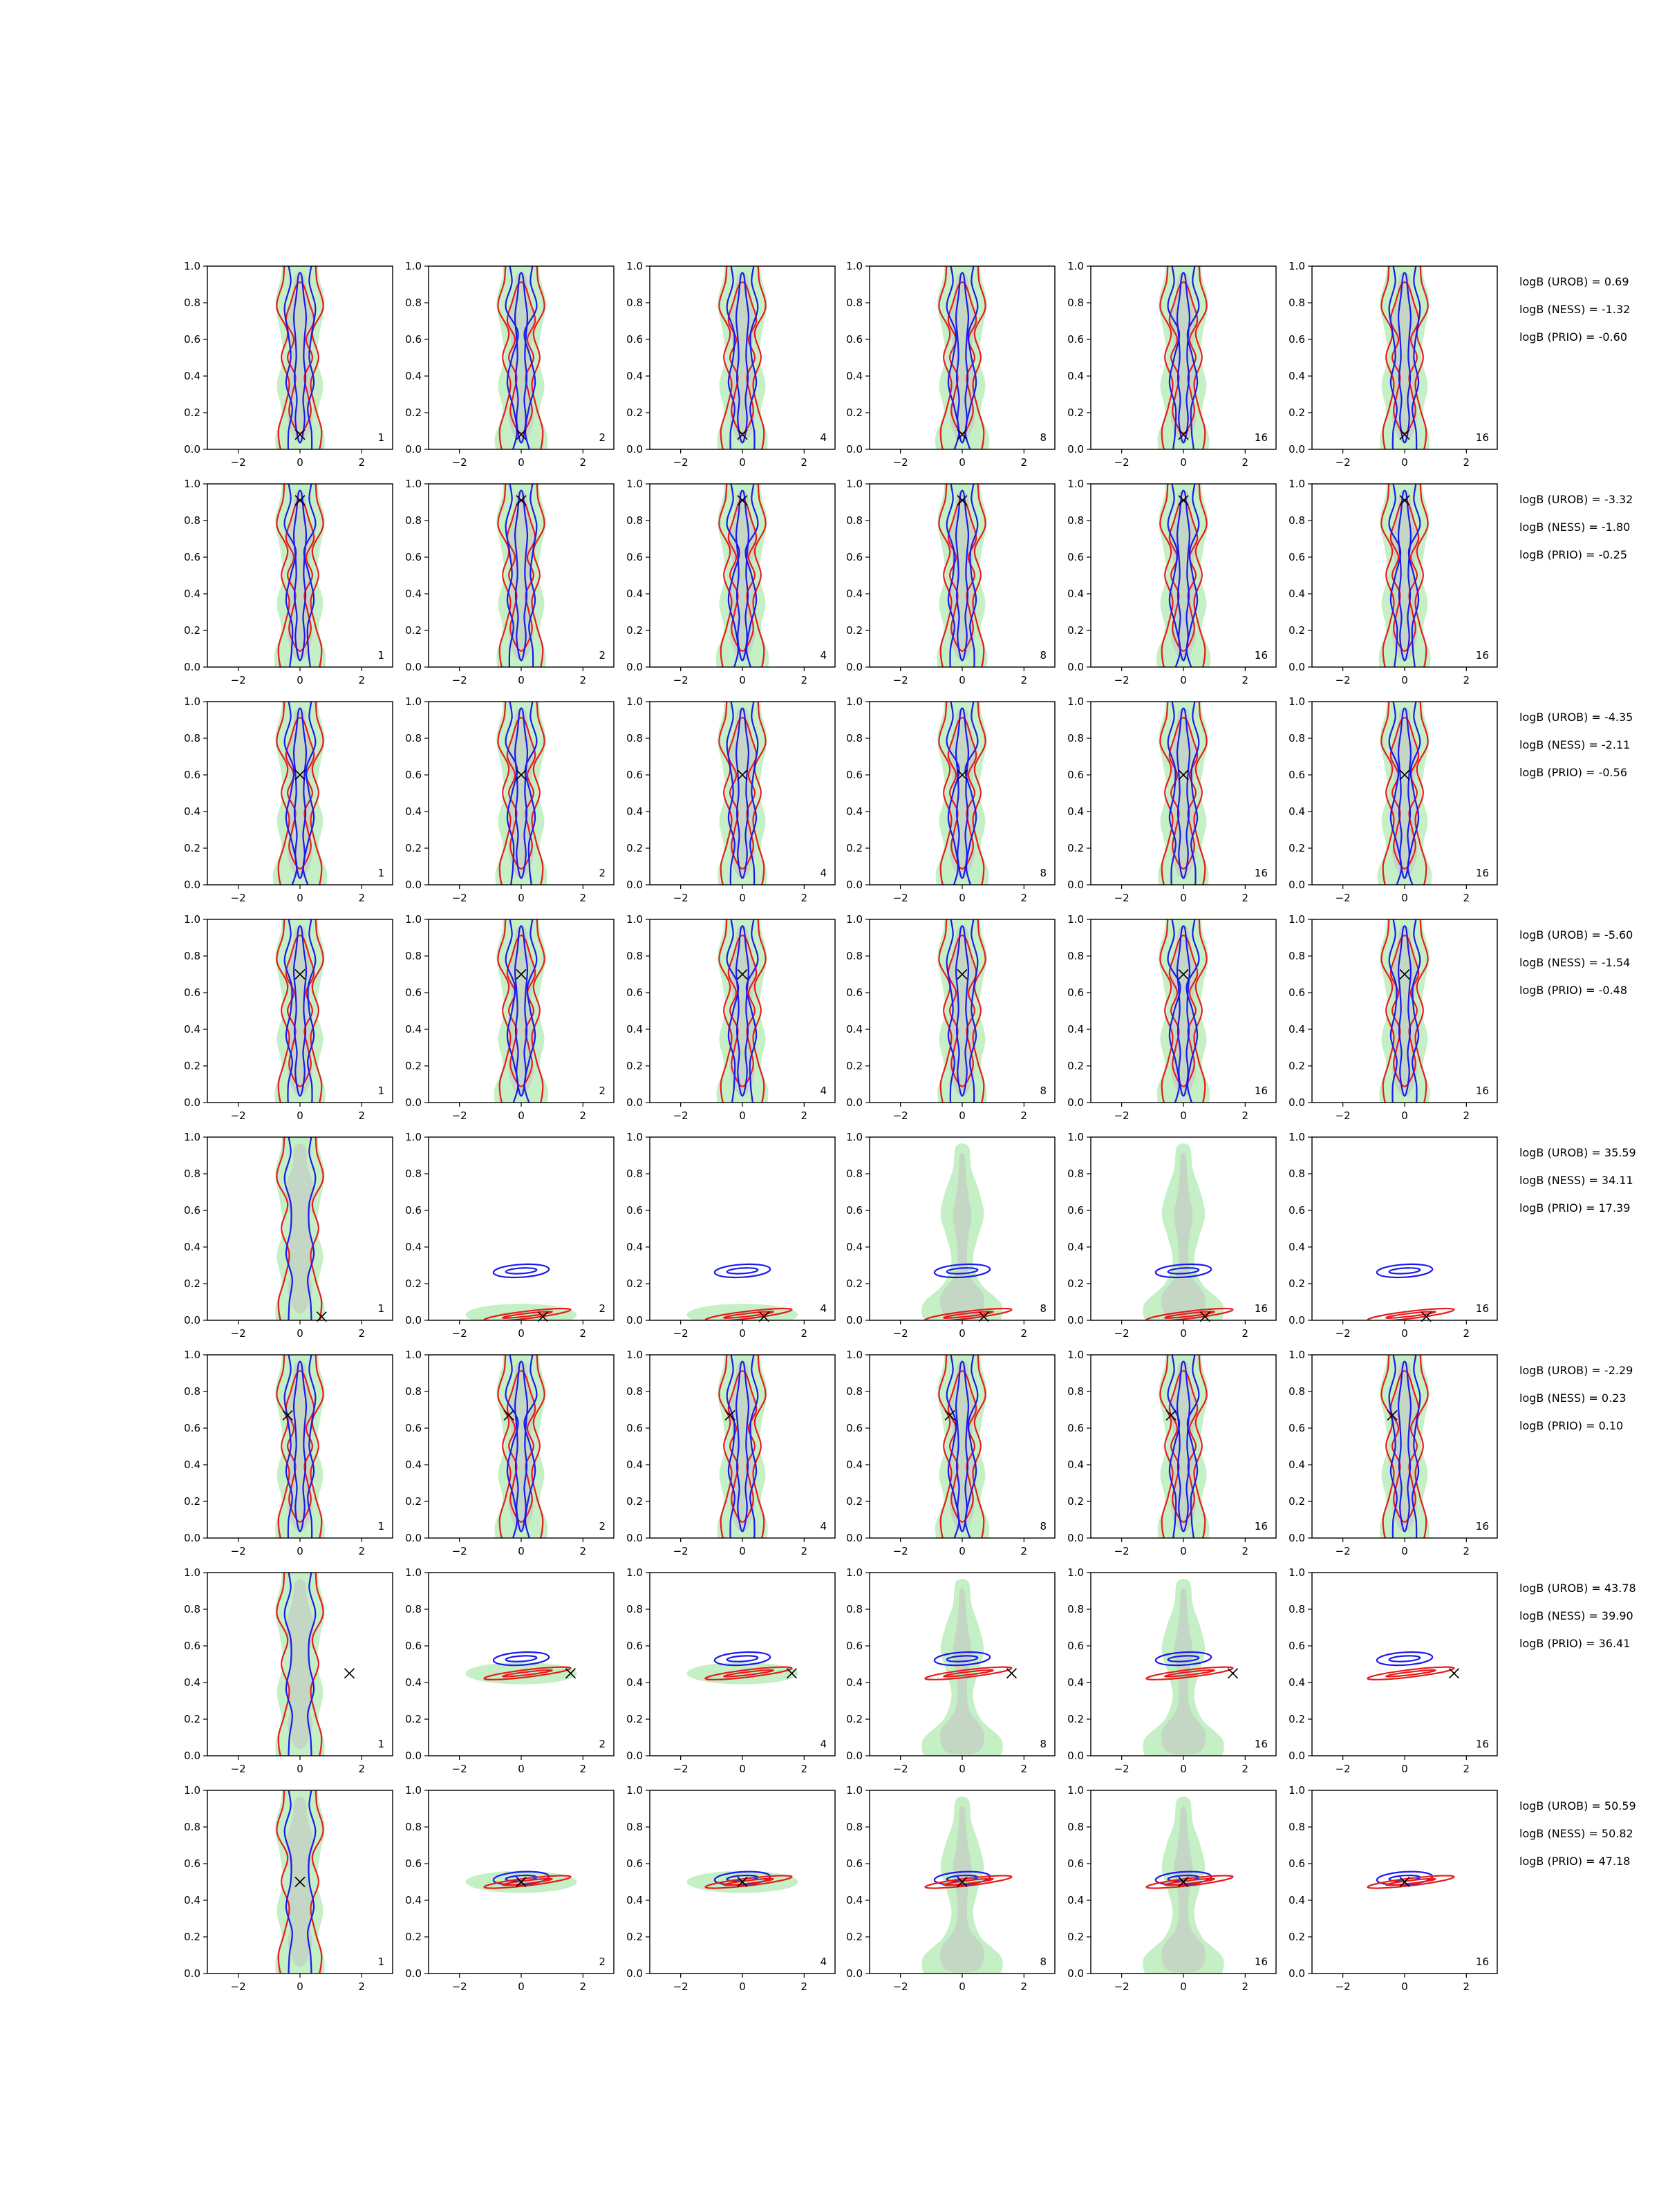 The image size is (1659, 2212). What do you see at coordinates (1576, 718) in the screenshot?
I see `row-3-logB-1: logB (UROB) = -4.35` at bounding box center [1576, 718].